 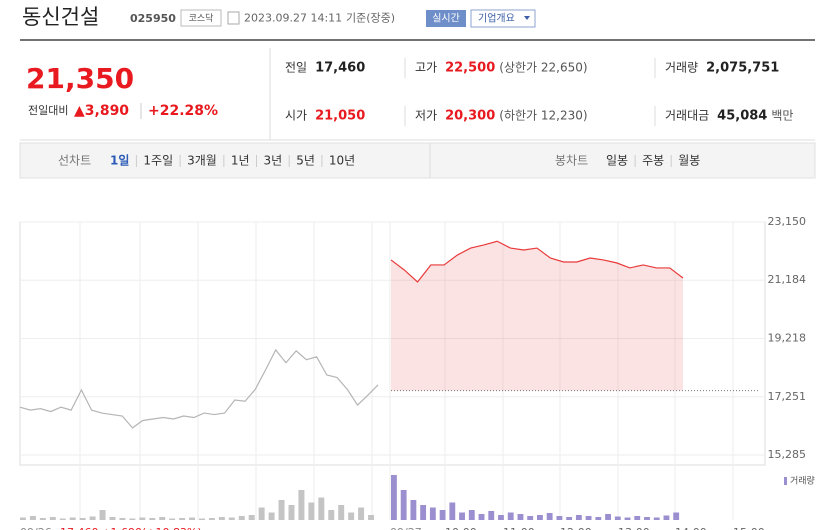 I want to click on candle-tab: 주봉, so click(x=653, y=161).